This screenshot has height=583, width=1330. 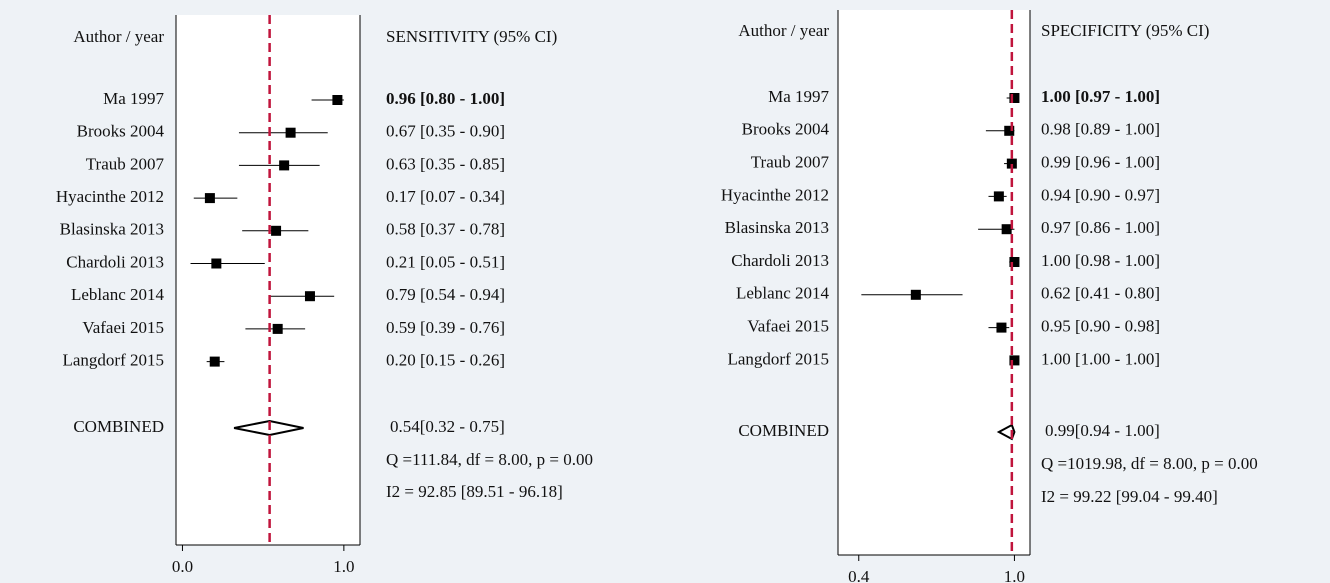 I want to click on study-estimate: 0.94 [0.90 - 0.97], so click(x=1100, y=194).